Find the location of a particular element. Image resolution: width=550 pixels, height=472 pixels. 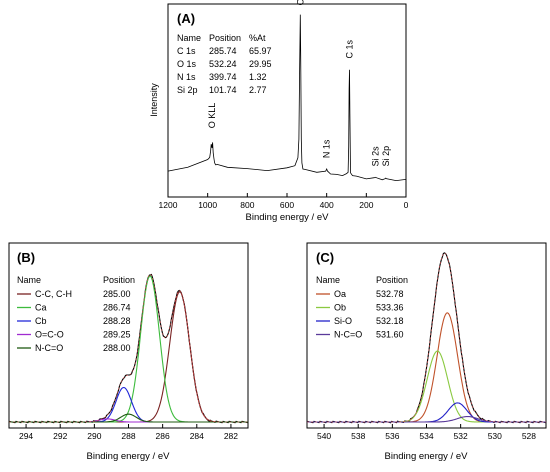

panel-a-label: (A) is located at coordinates (186, 18).